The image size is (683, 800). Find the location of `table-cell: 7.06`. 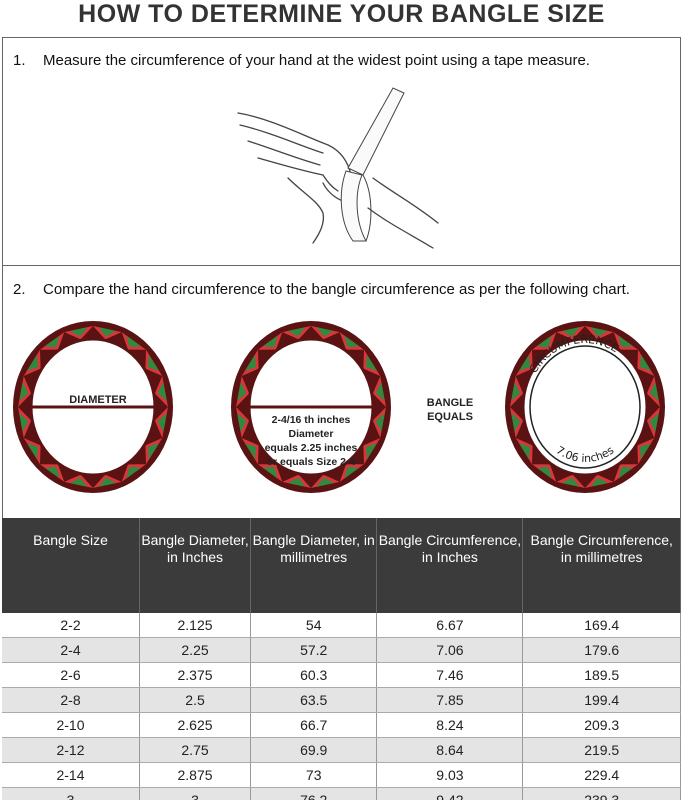

table-cell: 7.06 is located at coordinates (450, 650).